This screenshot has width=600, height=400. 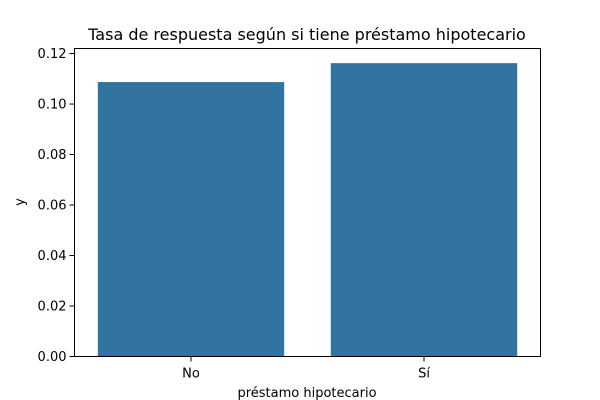 What do you see at coordinates (52, 206) in the screenshot?
I see `y-tick-label-3: 0.06` at bounding box center [52, 206].